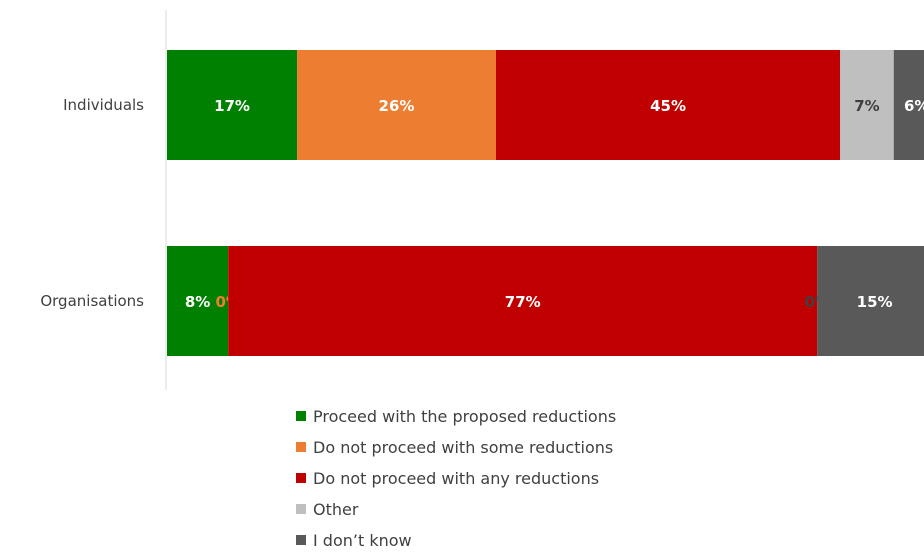  Describe the element at coordinates (914, 106) in the screenshot. I see `data-label-individuals-4: 6%` at that location.